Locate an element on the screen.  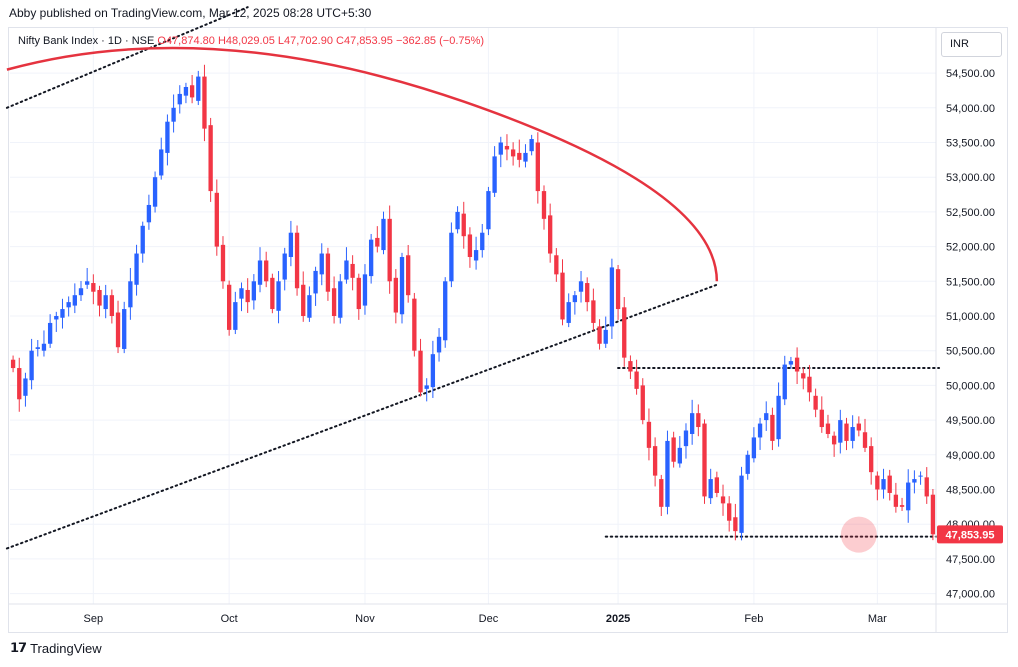
y-tick-label: 48,500.00 is located at coordinates (970, 490).